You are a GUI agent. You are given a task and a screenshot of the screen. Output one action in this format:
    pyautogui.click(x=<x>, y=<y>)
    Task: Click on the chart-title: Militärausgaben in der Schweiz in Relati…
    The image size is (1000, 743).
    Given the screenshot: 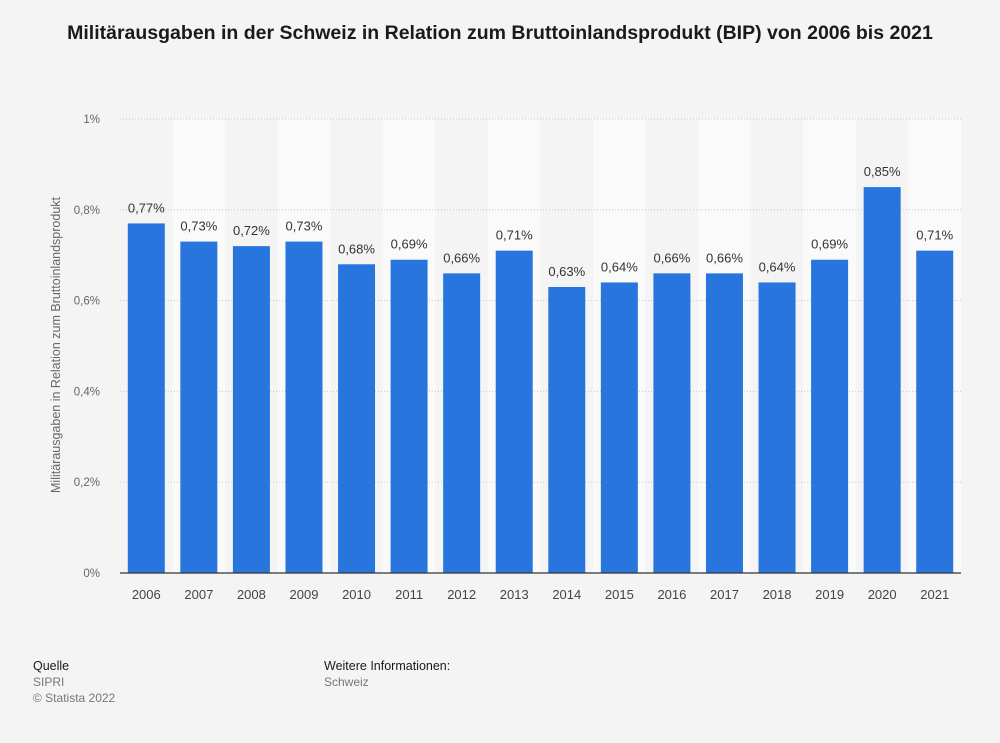 What is the action you would take?
    pyautogui.click(x=500, y=33)
    